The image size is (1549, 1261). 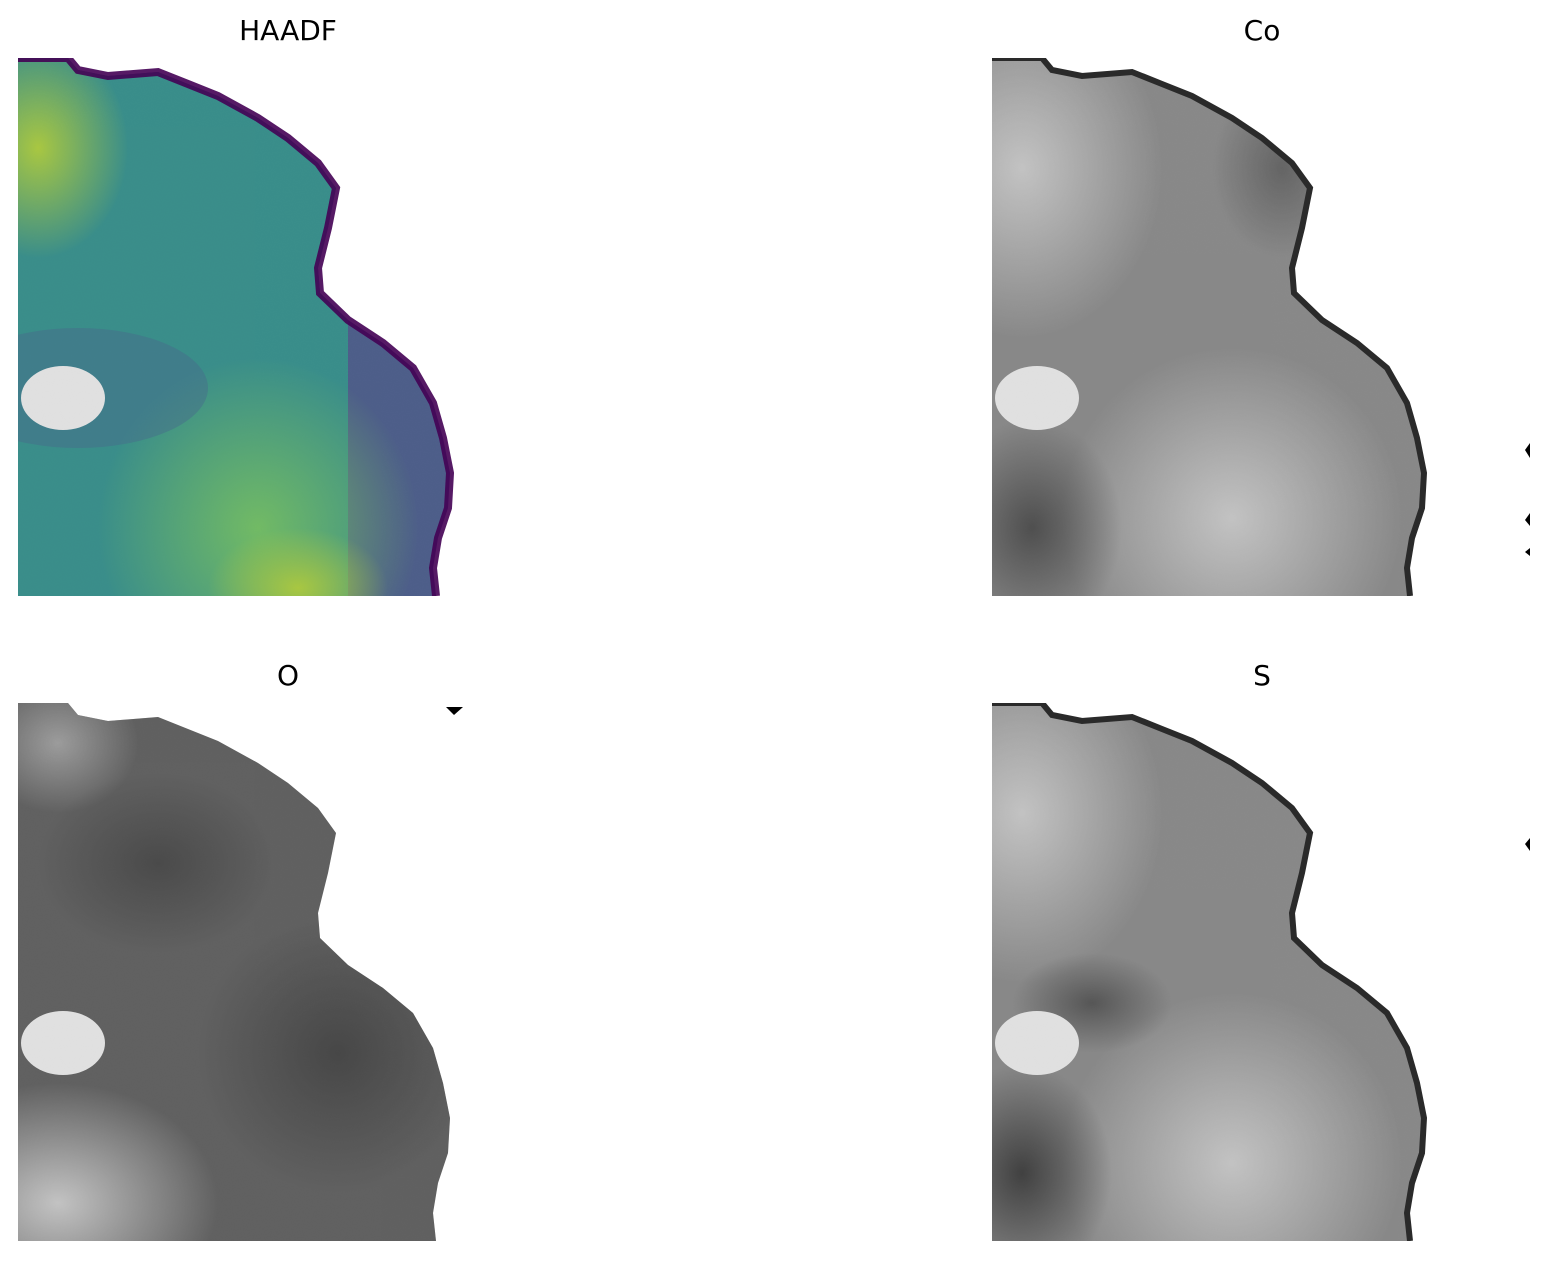 I want to click on panel-title-s: S, so click(x=1262, y=675).